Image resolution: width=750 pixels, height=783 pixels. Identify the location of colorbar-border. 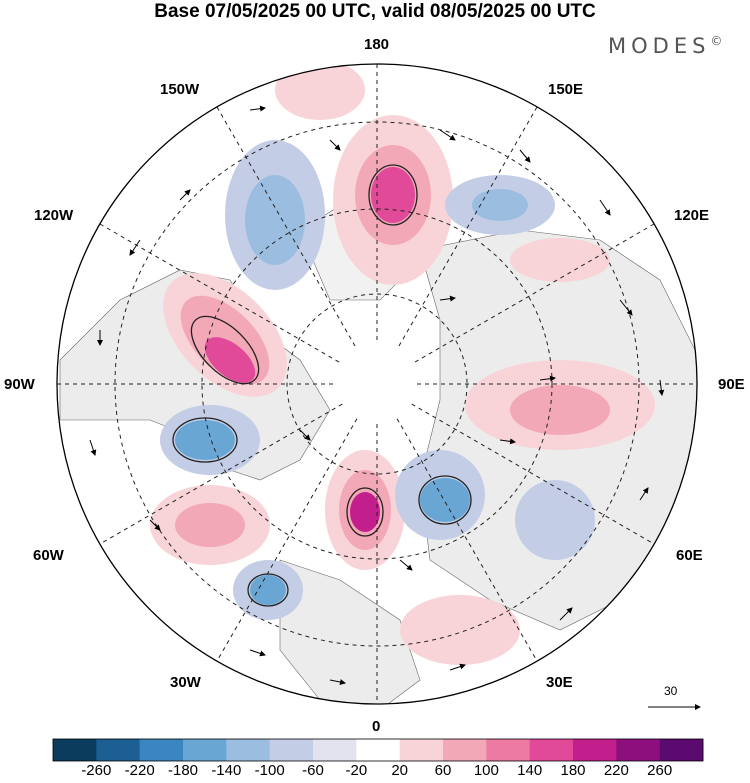
(378, 750).